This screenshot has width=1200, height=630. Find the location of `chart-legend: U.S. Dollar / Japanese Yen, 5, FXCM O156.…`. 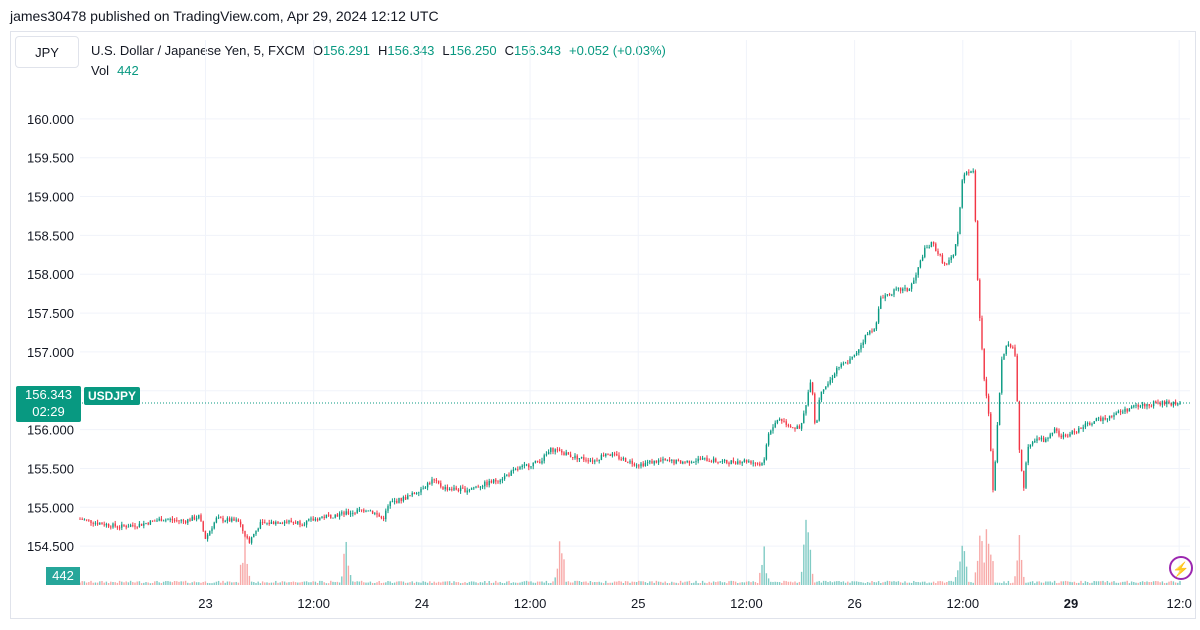

chart-legend: U.S. Dollar / Japanese Yen, 5, FXCM O156.… is located at coordinates (378, 50).